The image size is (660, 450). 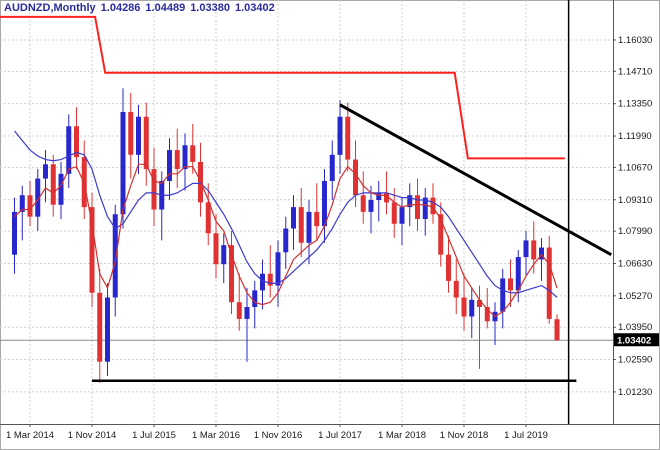 I want to click on x-axis-label: 1 Mar 2014, so click(x=30, y=435).